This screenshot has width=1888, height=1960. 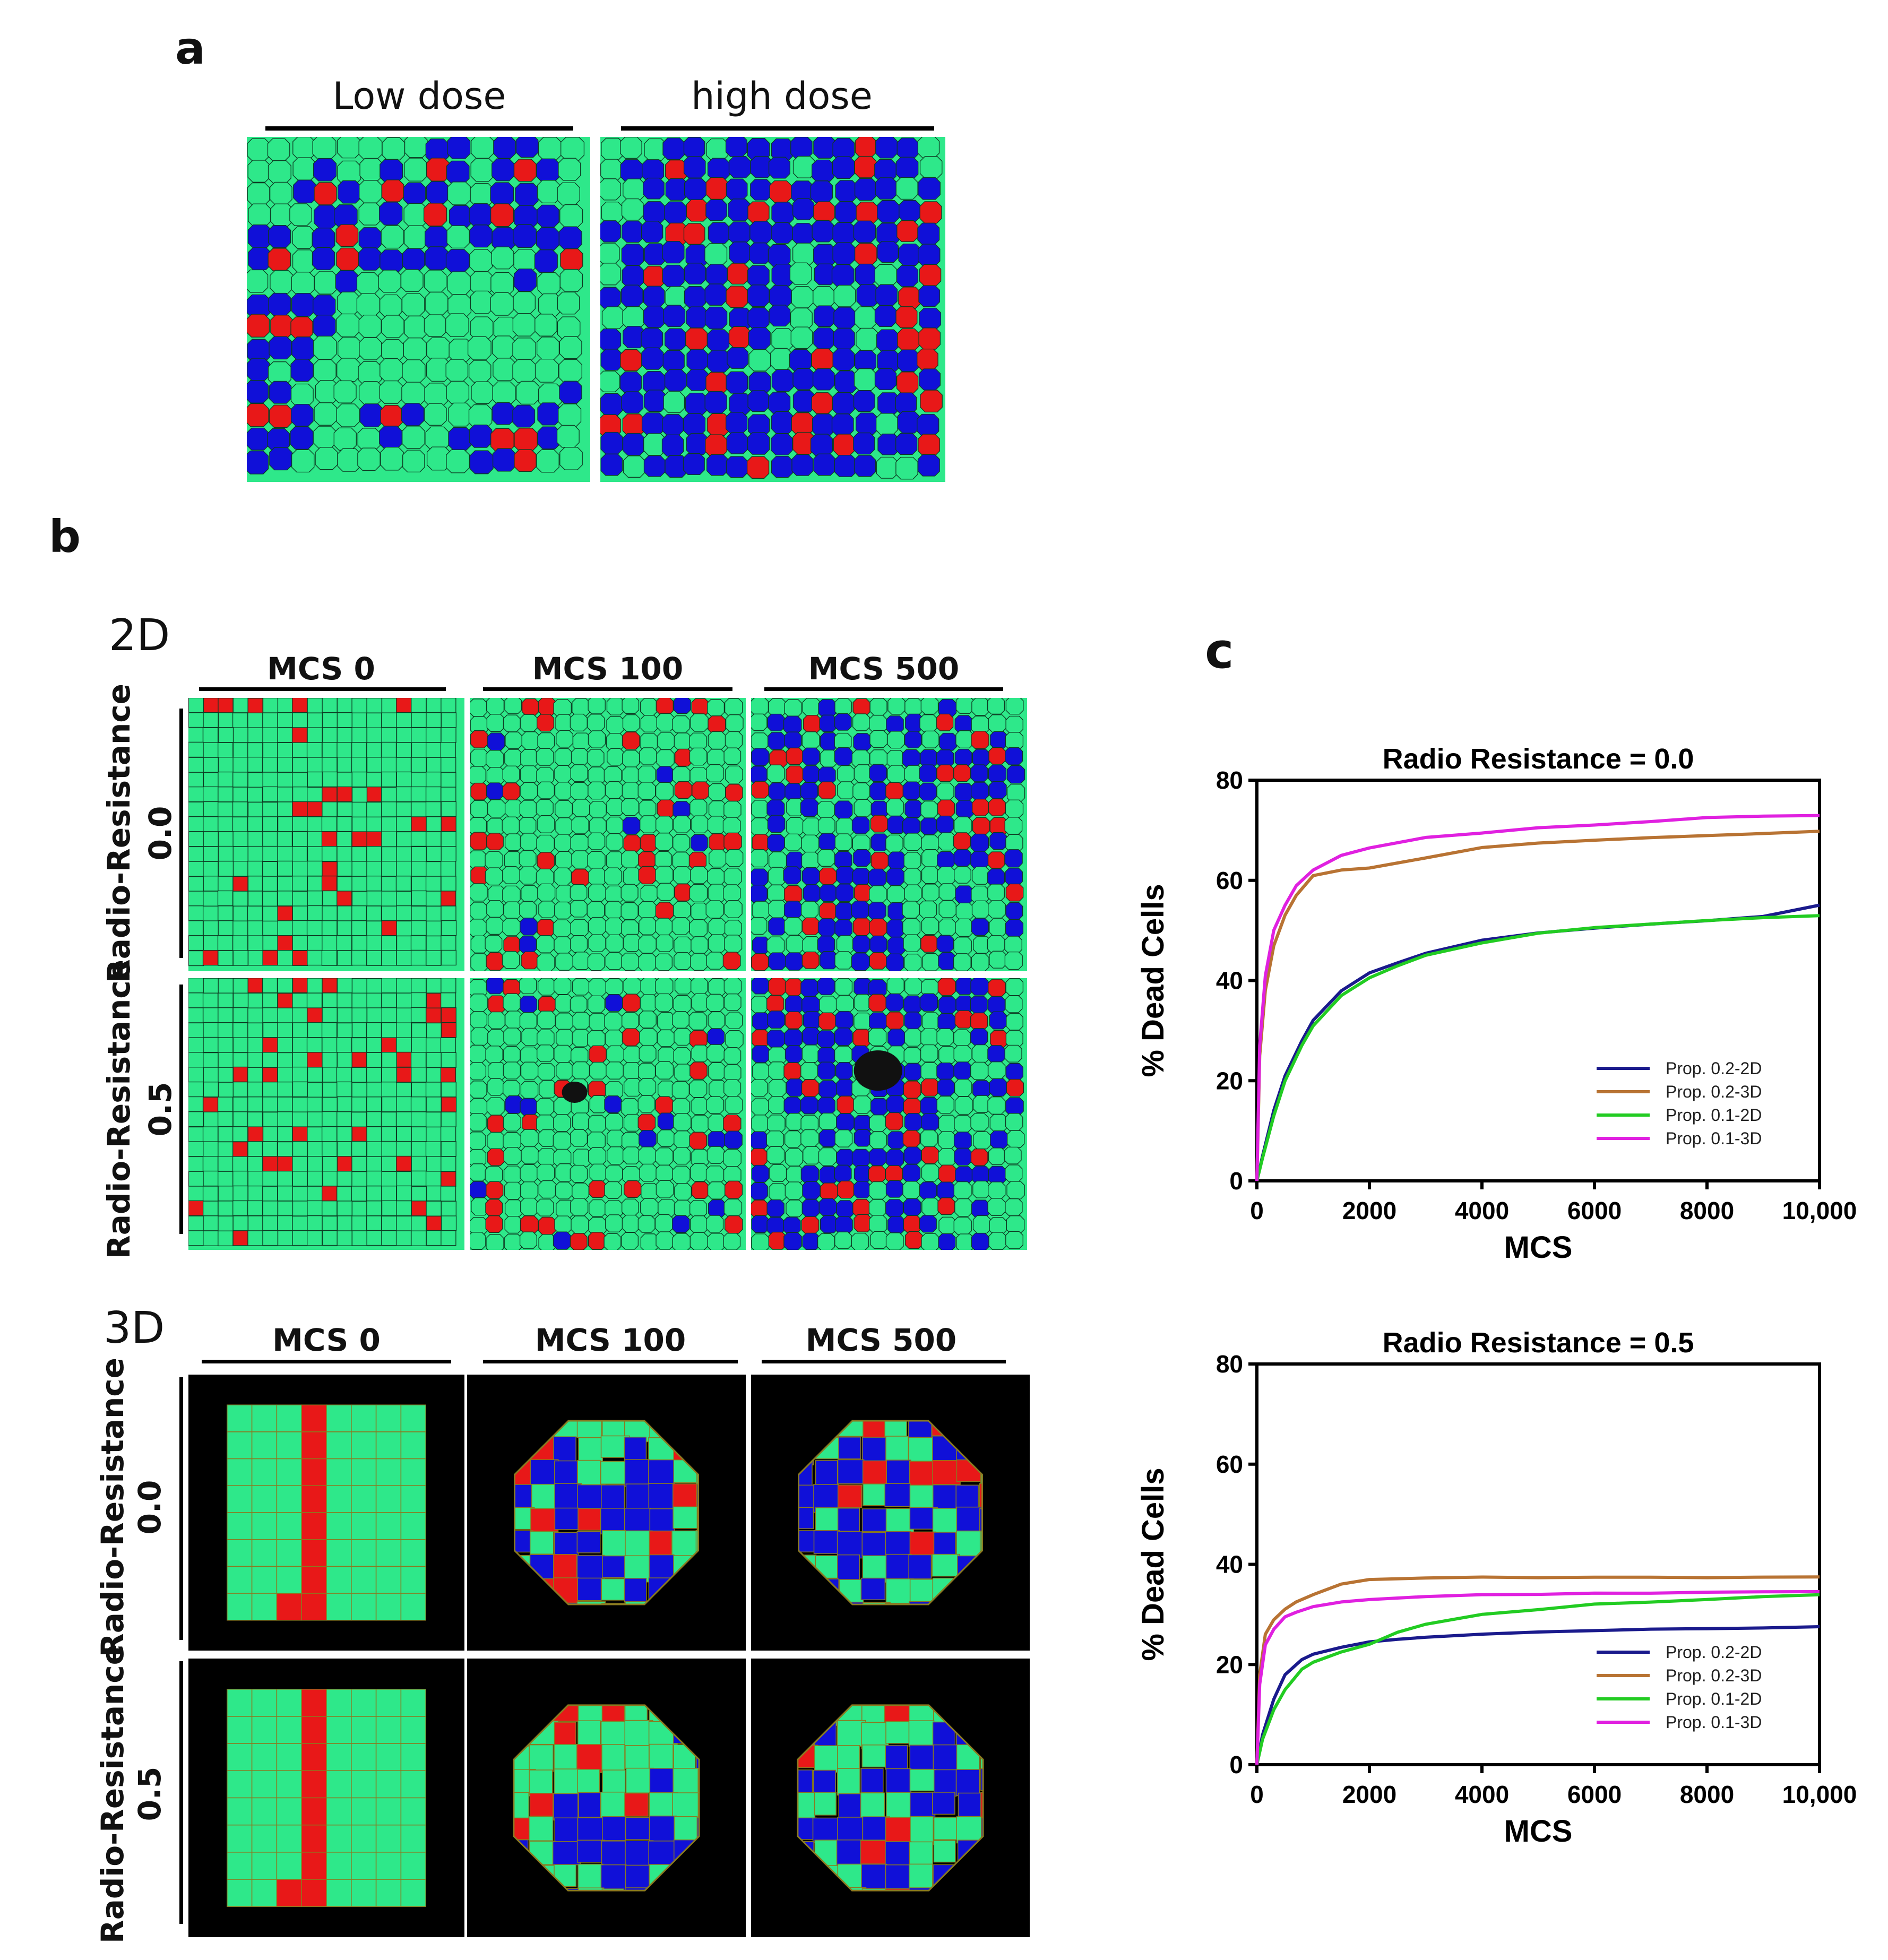 What do you see at coordinates (575, 1092) in the screenshot?
I see `necrotic-core` at bounding box center [575, 1092].